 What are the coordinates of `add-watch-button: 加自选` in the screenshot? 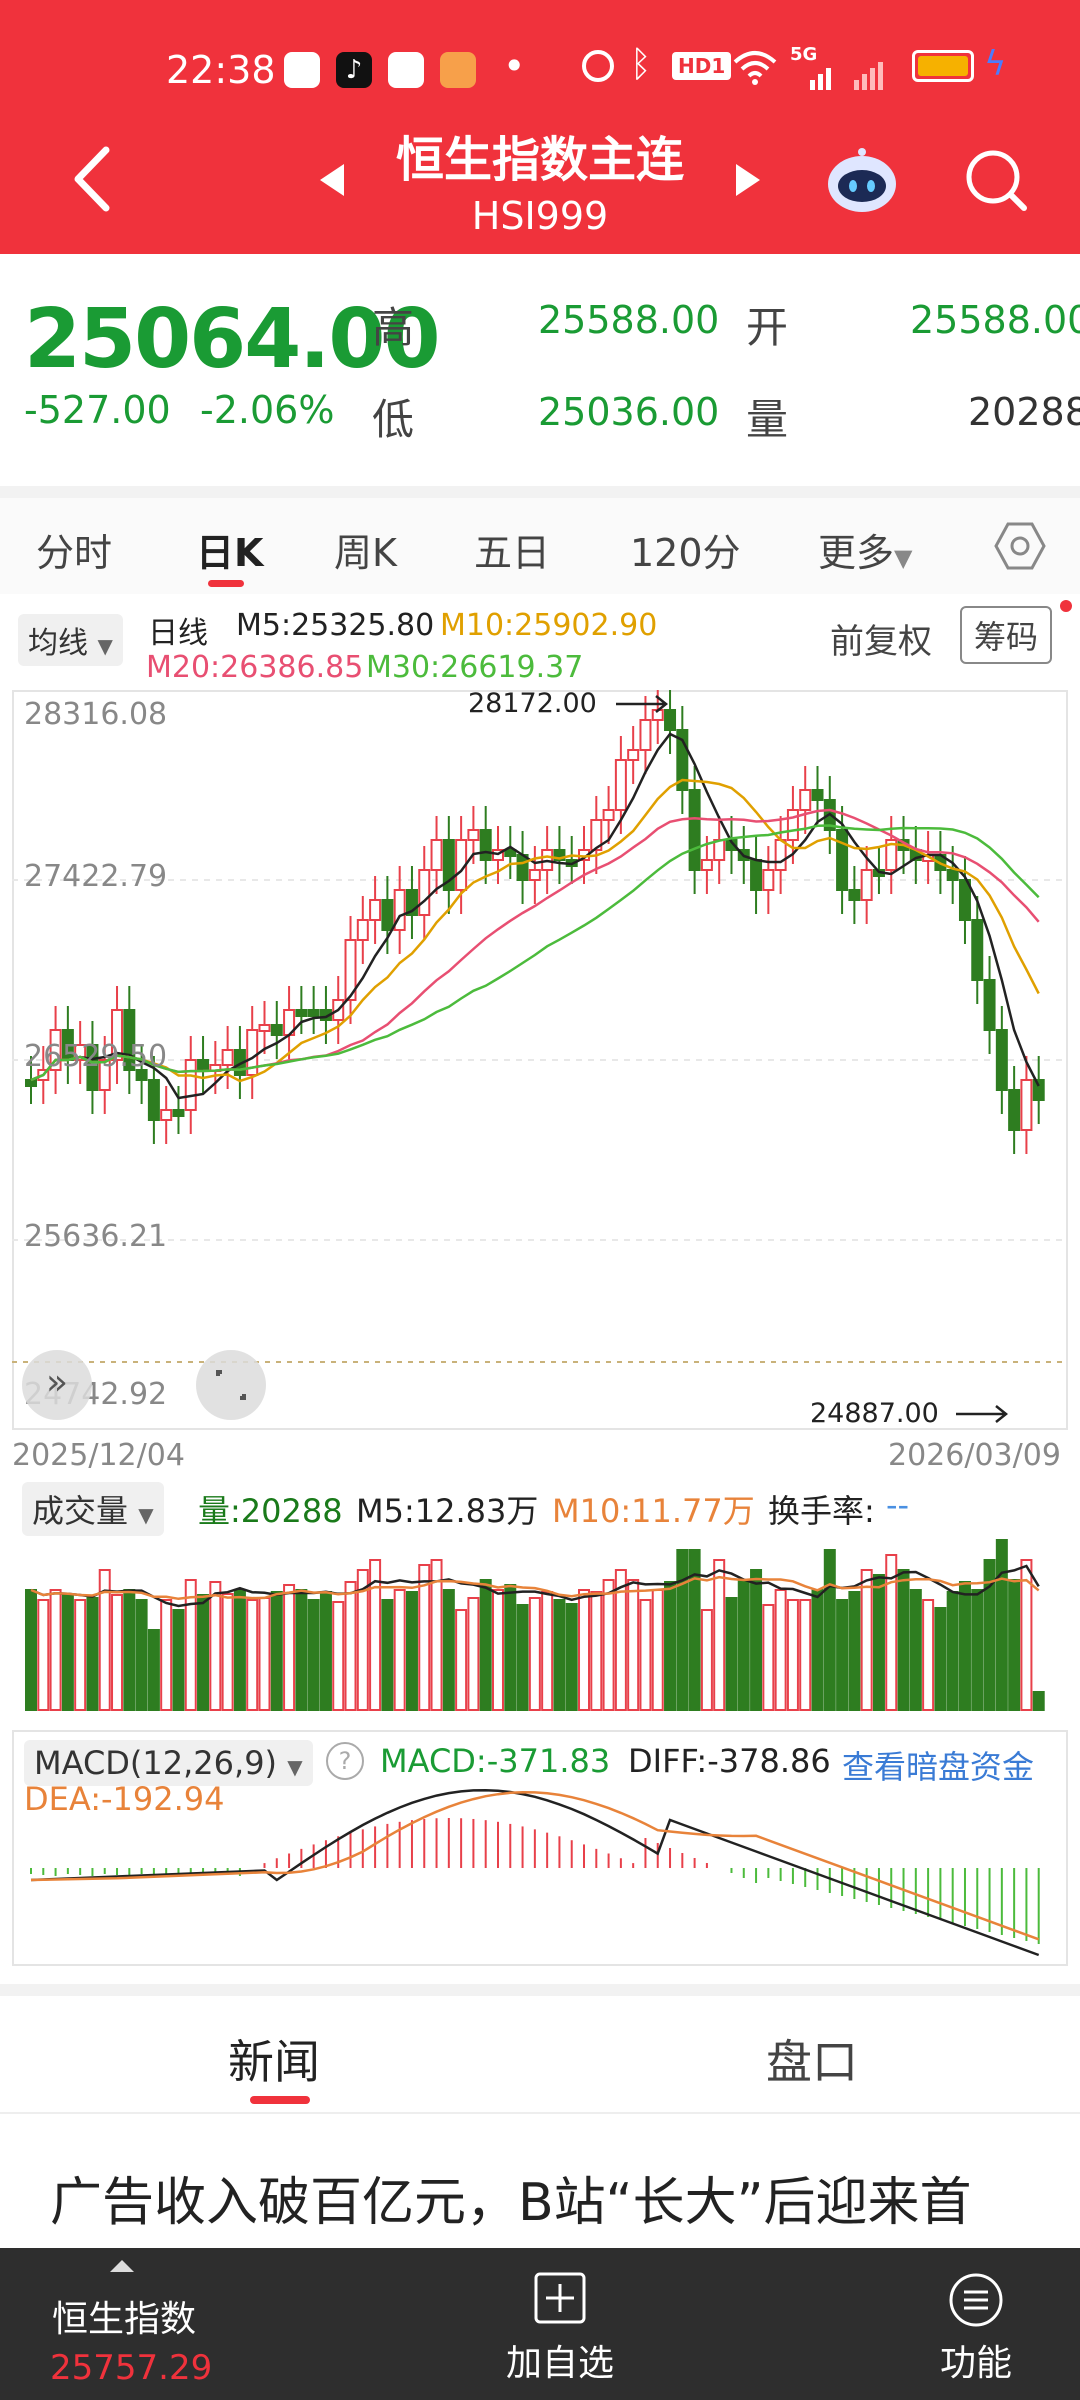 It's located at (560, 2363).